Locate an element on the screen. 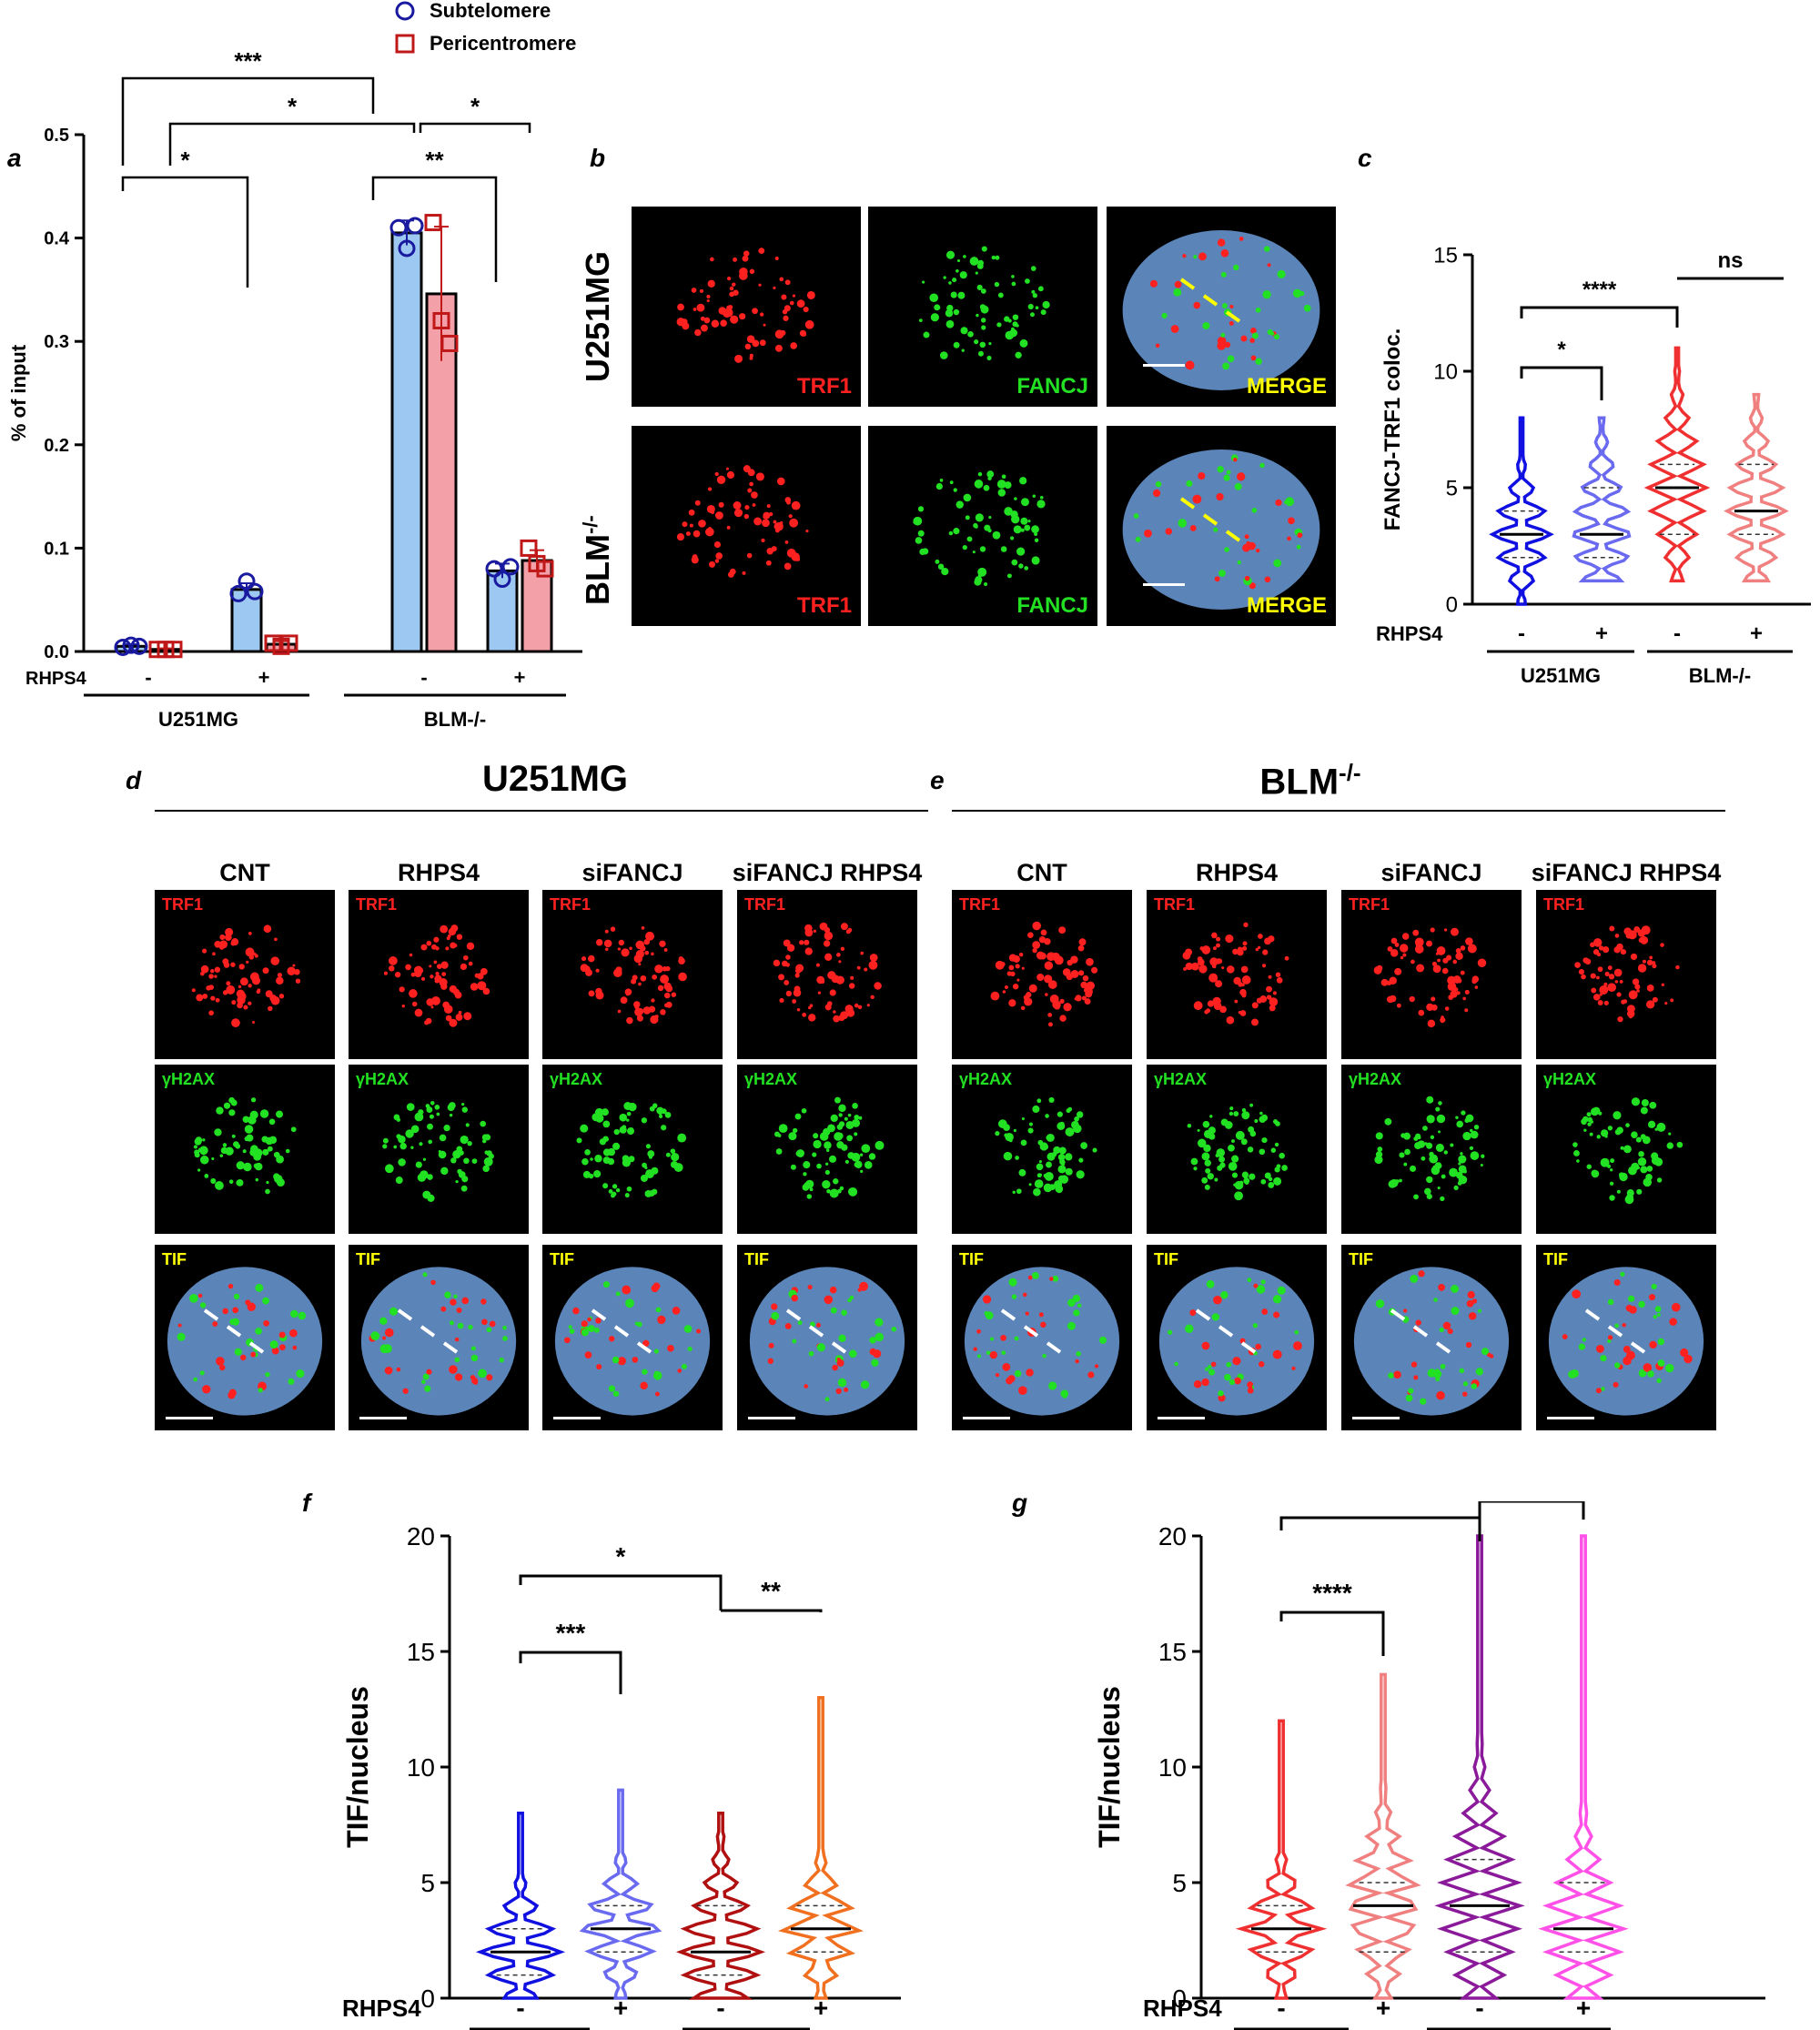 The width and height of the screenshot is (1820, 2030). row-label-u251mg: U251MG is located at coordinates (597, 316).